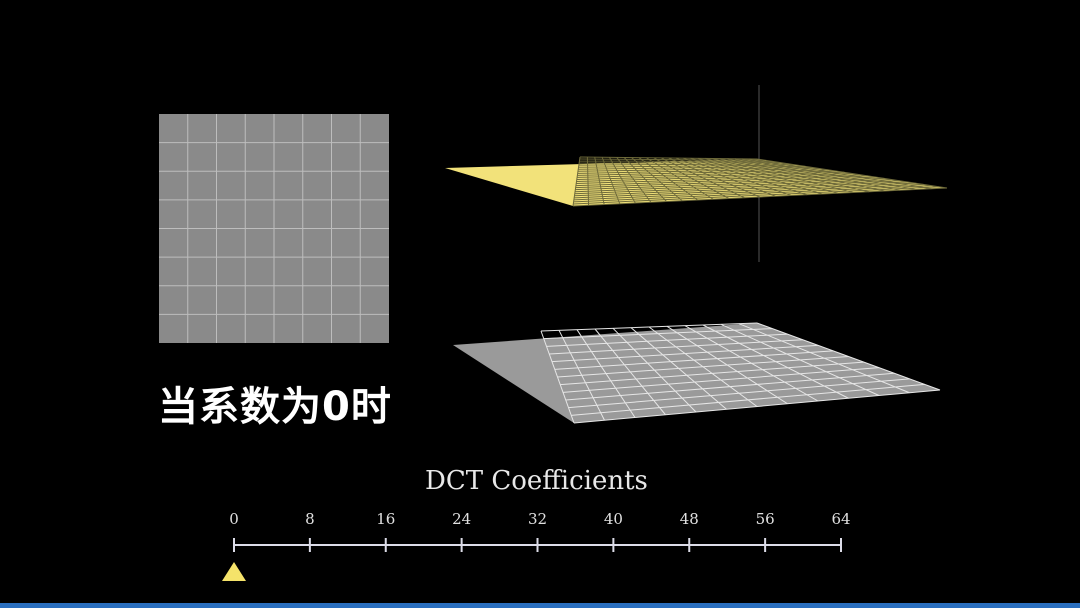  Describe the element at coordinates (532, 559) in the screenshot. I see `coefficient-axis` at that location.